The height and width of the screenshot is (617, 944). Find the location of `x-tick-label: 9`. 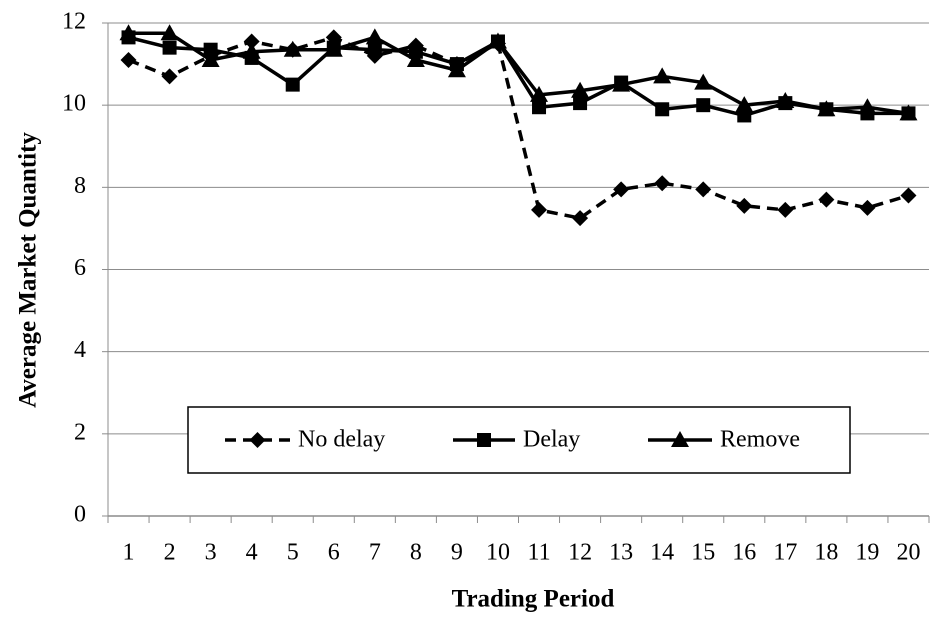

x-tick-label: 9 is located at coordinates (457, 553).